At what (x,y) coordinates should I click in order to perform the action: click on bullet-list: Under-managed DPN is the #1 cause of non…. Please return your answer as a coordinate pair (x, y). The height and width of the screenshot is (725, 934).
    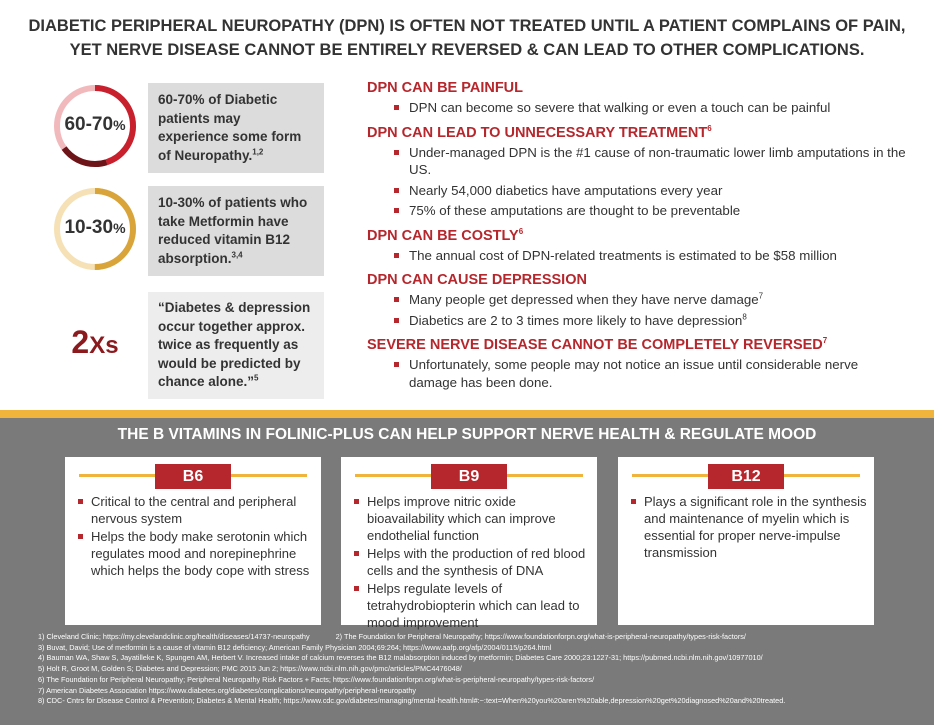
    Looking at the image, I should click on (637, 182).